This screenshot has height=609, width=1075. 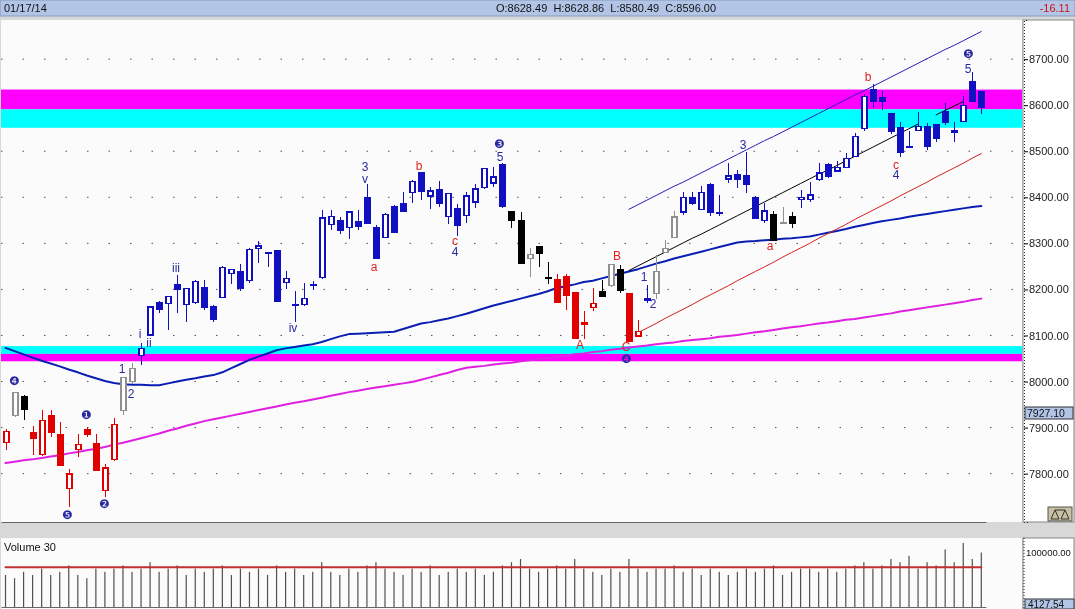 I want to click on y-tick-label: 8500.00, so click(x=1049, y=151).